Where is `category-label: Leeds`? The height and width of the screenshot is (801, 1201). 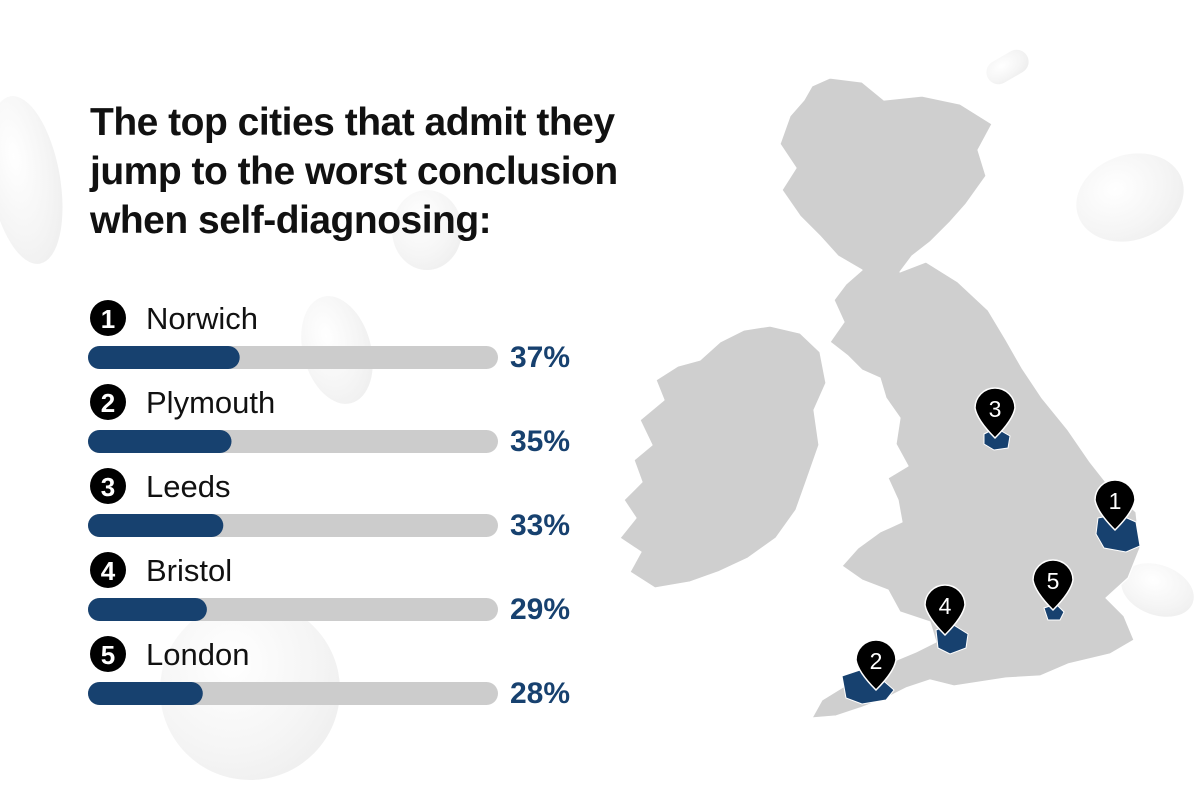
category-label: Leeds is located at coordinates (188, 486).